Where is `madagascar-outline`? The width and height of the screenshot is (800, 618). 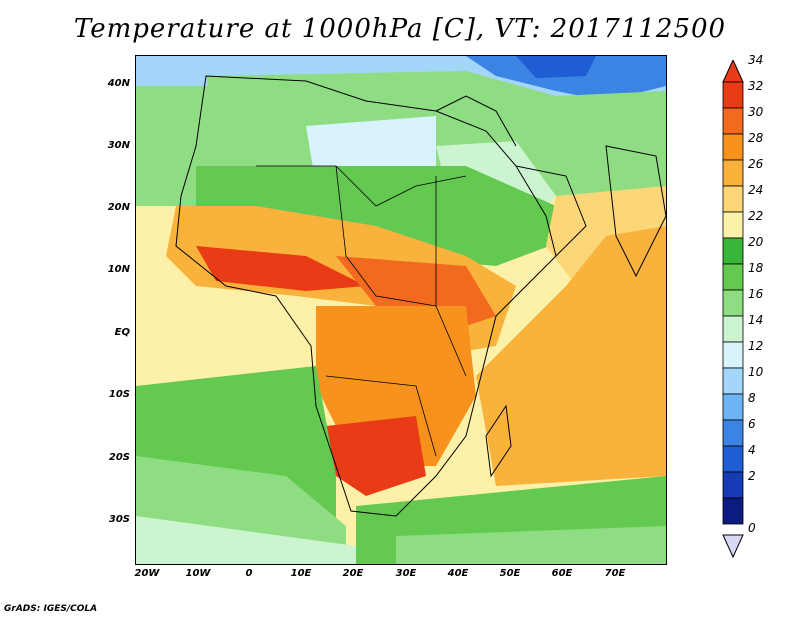 madagascar-outline is located at coordinates (498, 441).